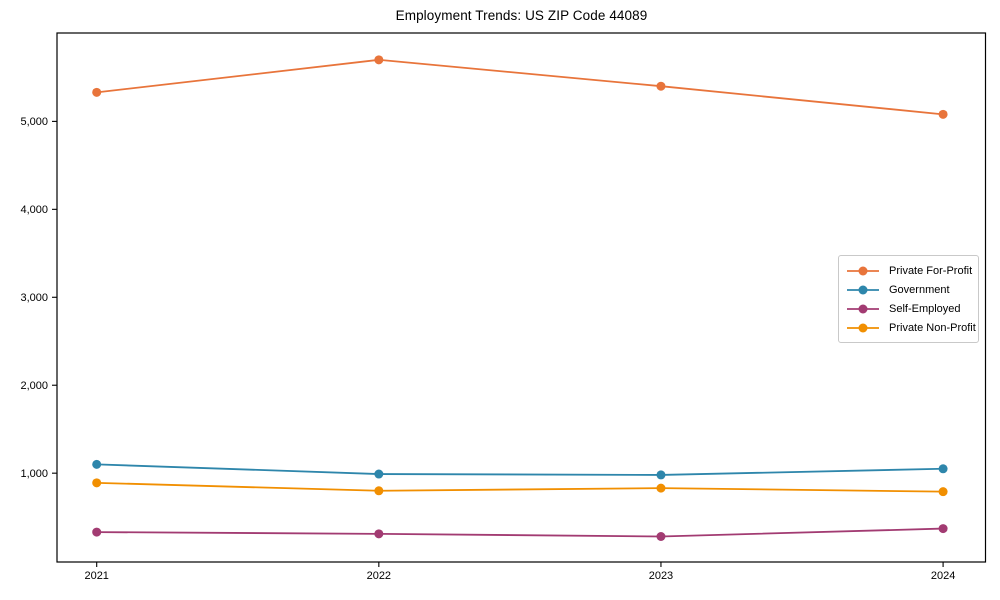 This screenshot has height=600, width=1000. Describe the element at coordinates (34, 122) in the screenshot. I see `y-tick-label: 5,000` at that location.